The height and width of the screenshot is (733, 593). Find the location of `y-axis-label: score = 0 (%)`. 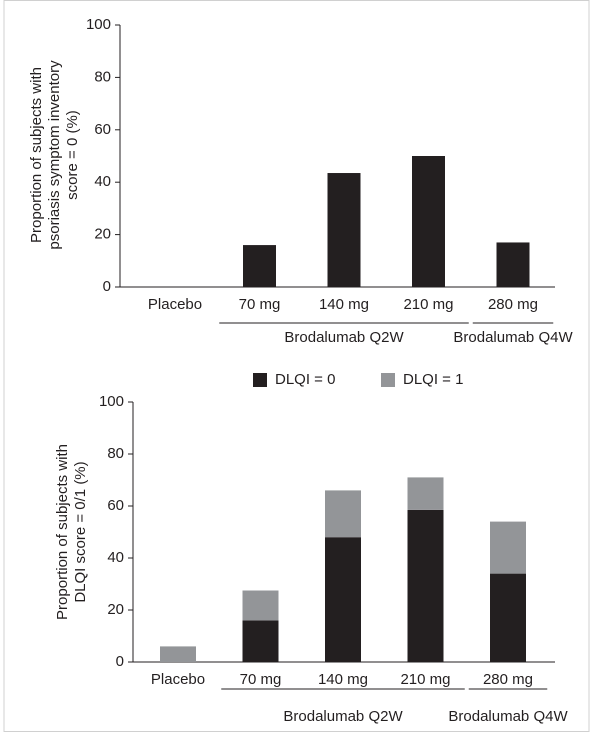

y-axis-label: score = 0 (%) is located at coordinates (72, 155).